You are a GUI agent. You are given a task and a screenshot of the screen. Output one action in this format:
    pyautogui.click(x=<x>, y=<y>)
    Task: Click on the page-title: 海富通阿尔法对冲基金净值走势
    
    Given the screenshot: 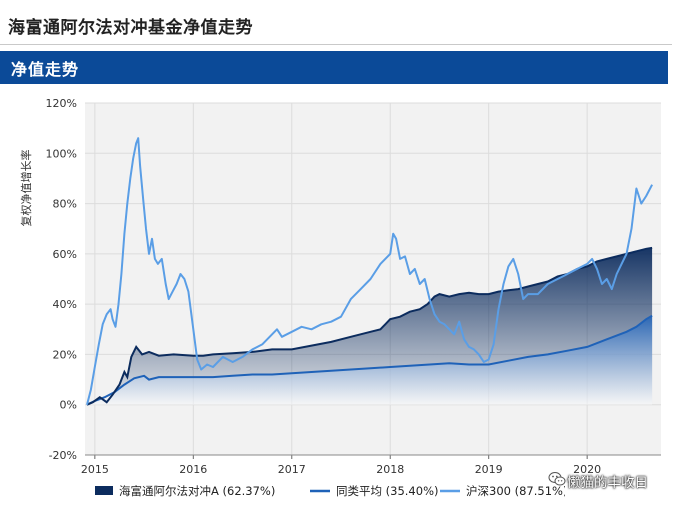 What is the action you would take?
    pyautogui.click(x=130, y=28)
    